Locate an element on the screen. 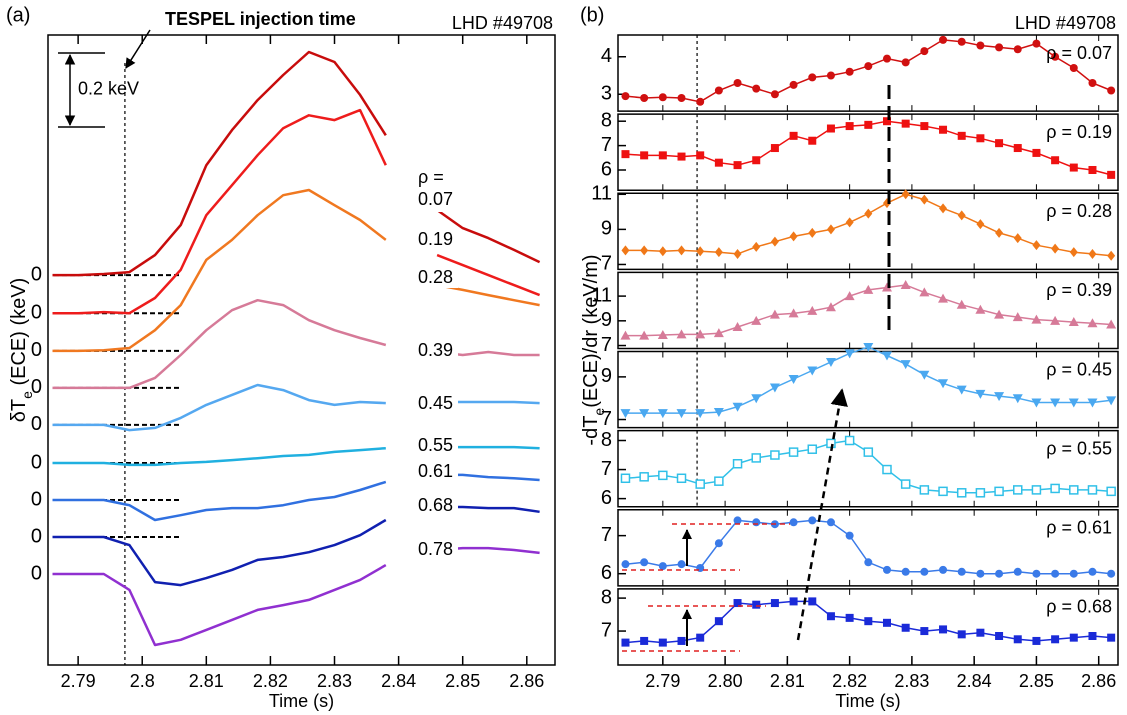 The height and width of the screenshot is (715, 1127). rho-label: ρ = is located at coordinates (431, 177).